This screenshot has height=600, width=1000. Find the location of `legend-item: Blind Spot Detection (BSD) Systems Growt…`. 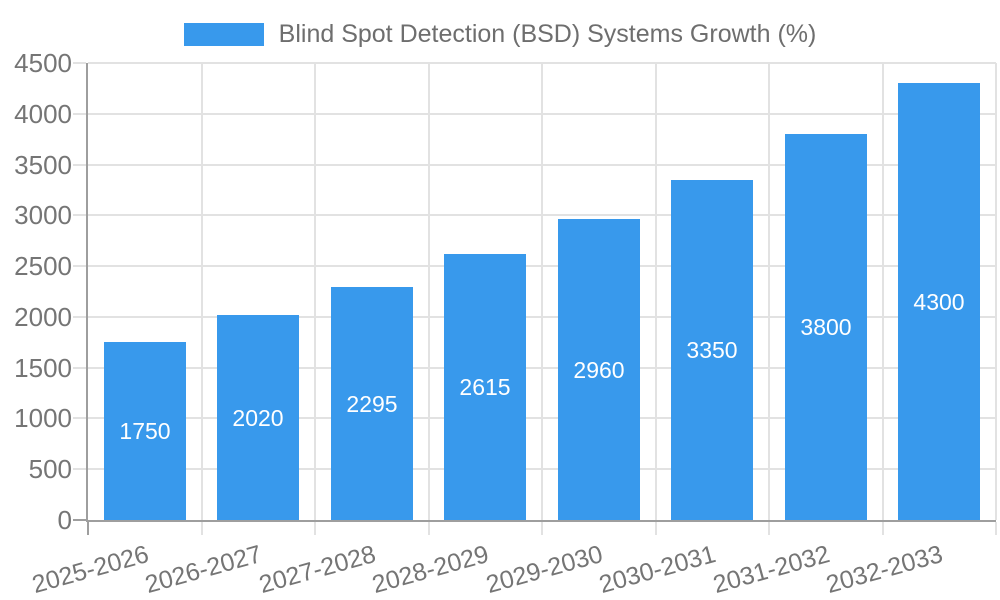

legend-item: Blind Spot Detection (BSD) Systems Growt… is located at coordinates (500, 34).